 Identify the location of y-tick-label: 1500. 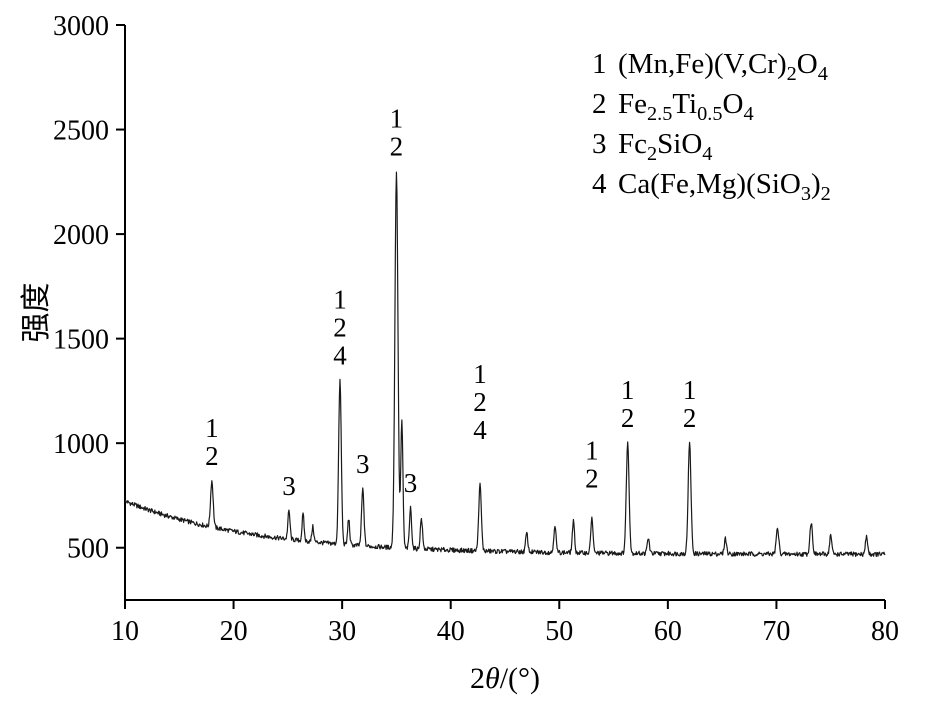
(81, 340).